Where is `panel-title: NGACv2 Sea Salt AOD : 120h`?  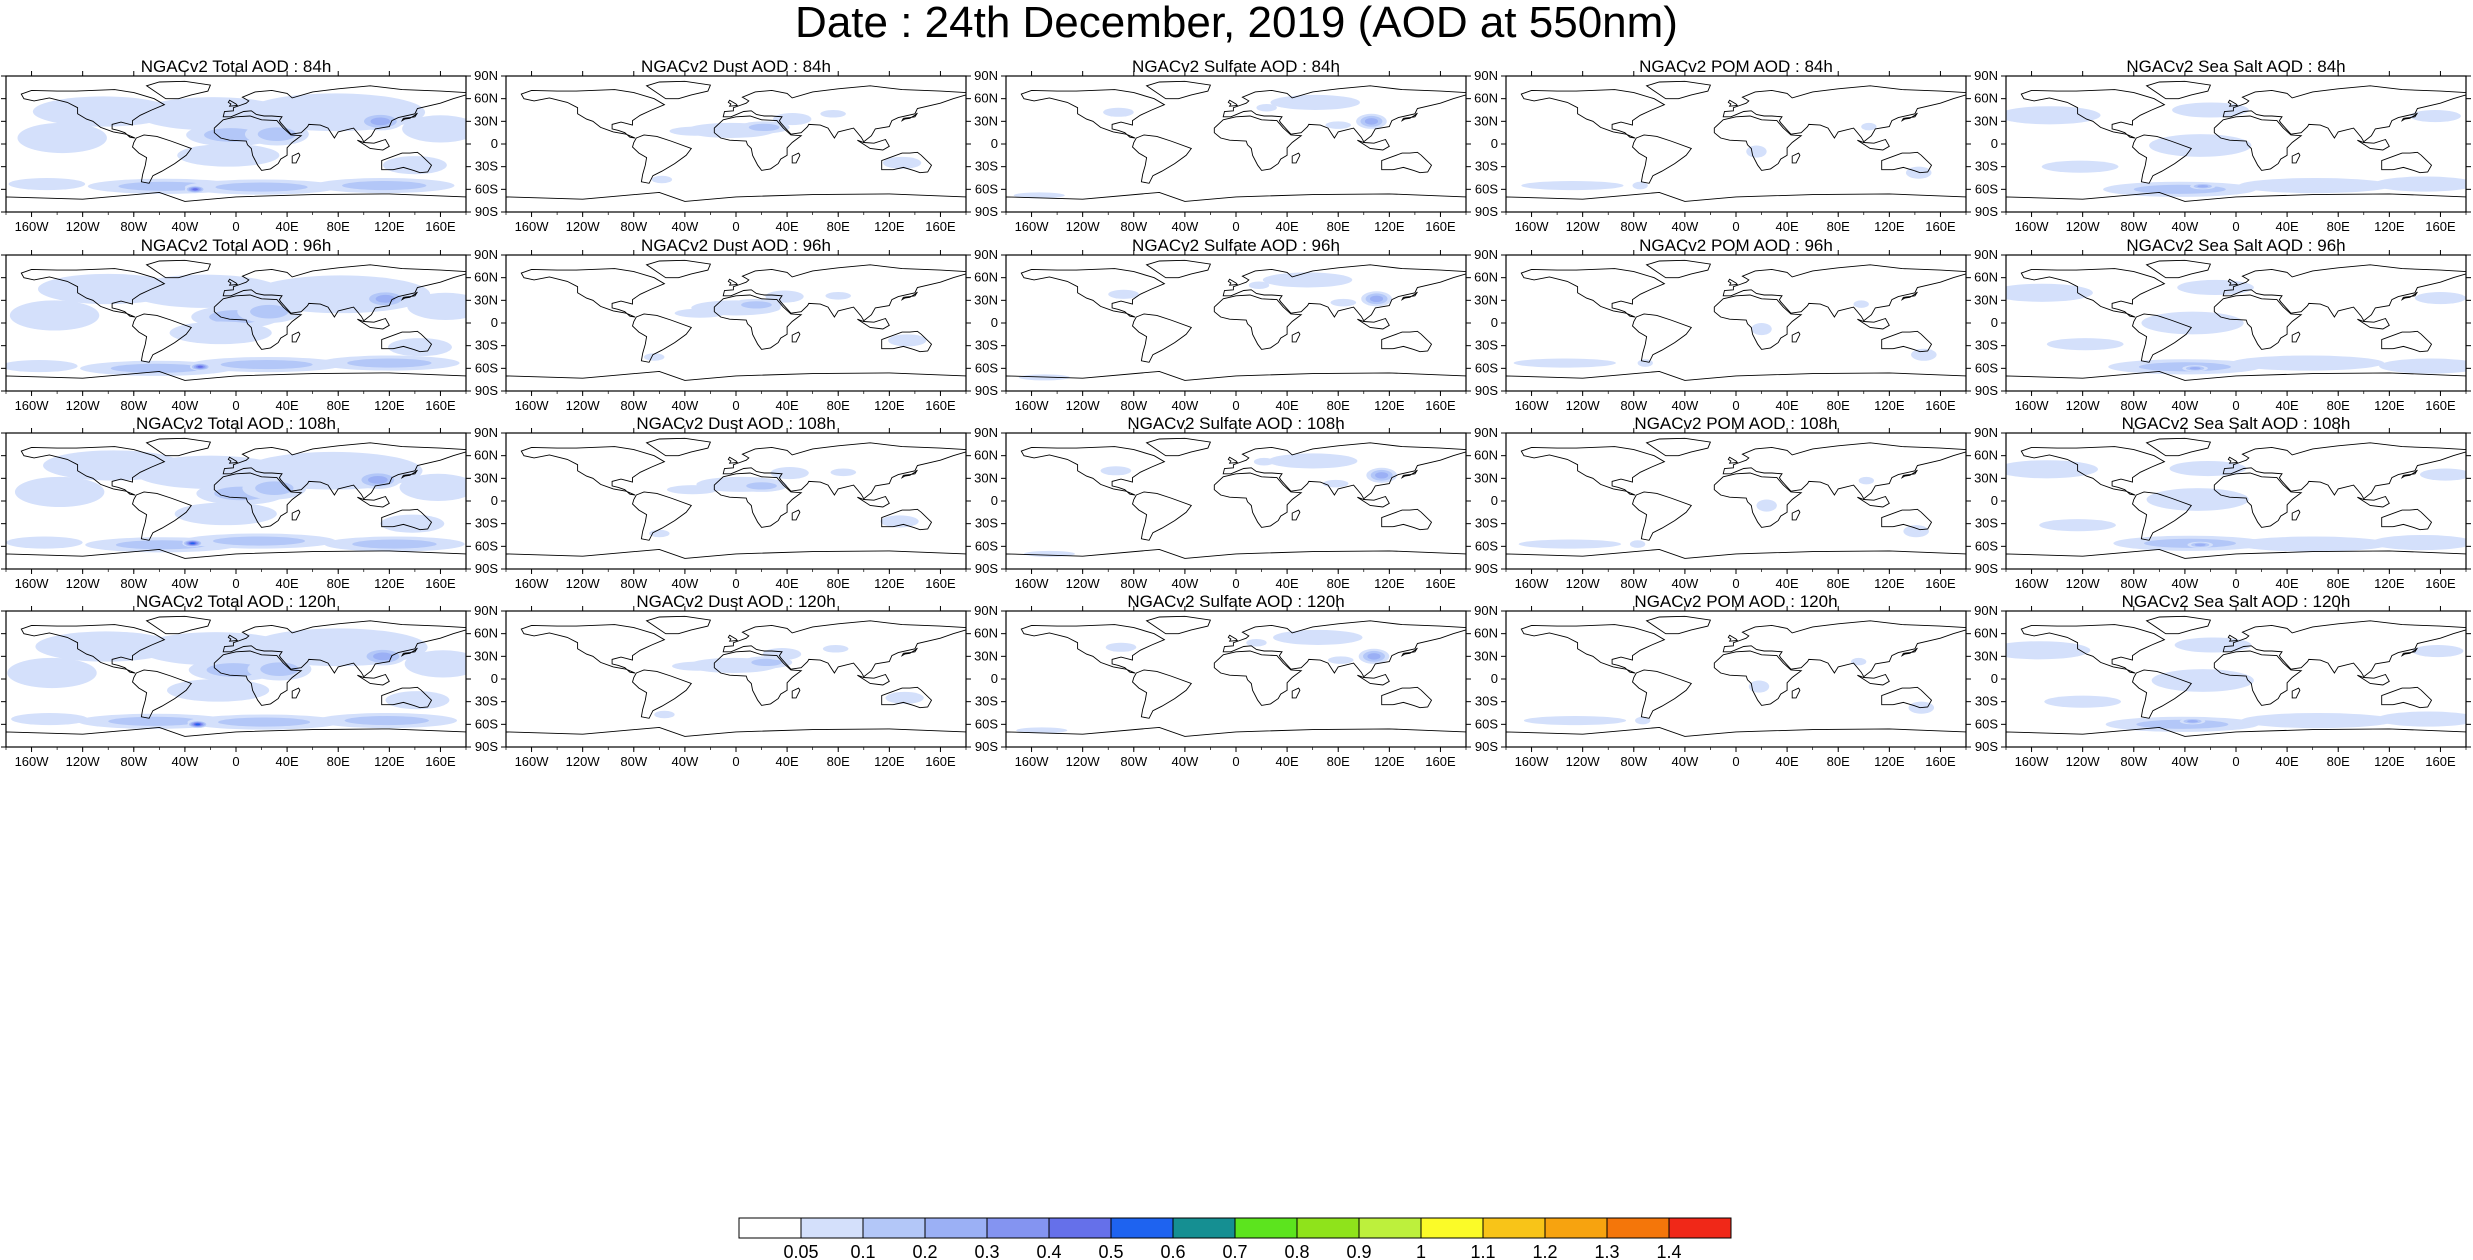 panel-title: NGACv2 Sea Salt AOD : 120h is located at coordinates (2236, 601).